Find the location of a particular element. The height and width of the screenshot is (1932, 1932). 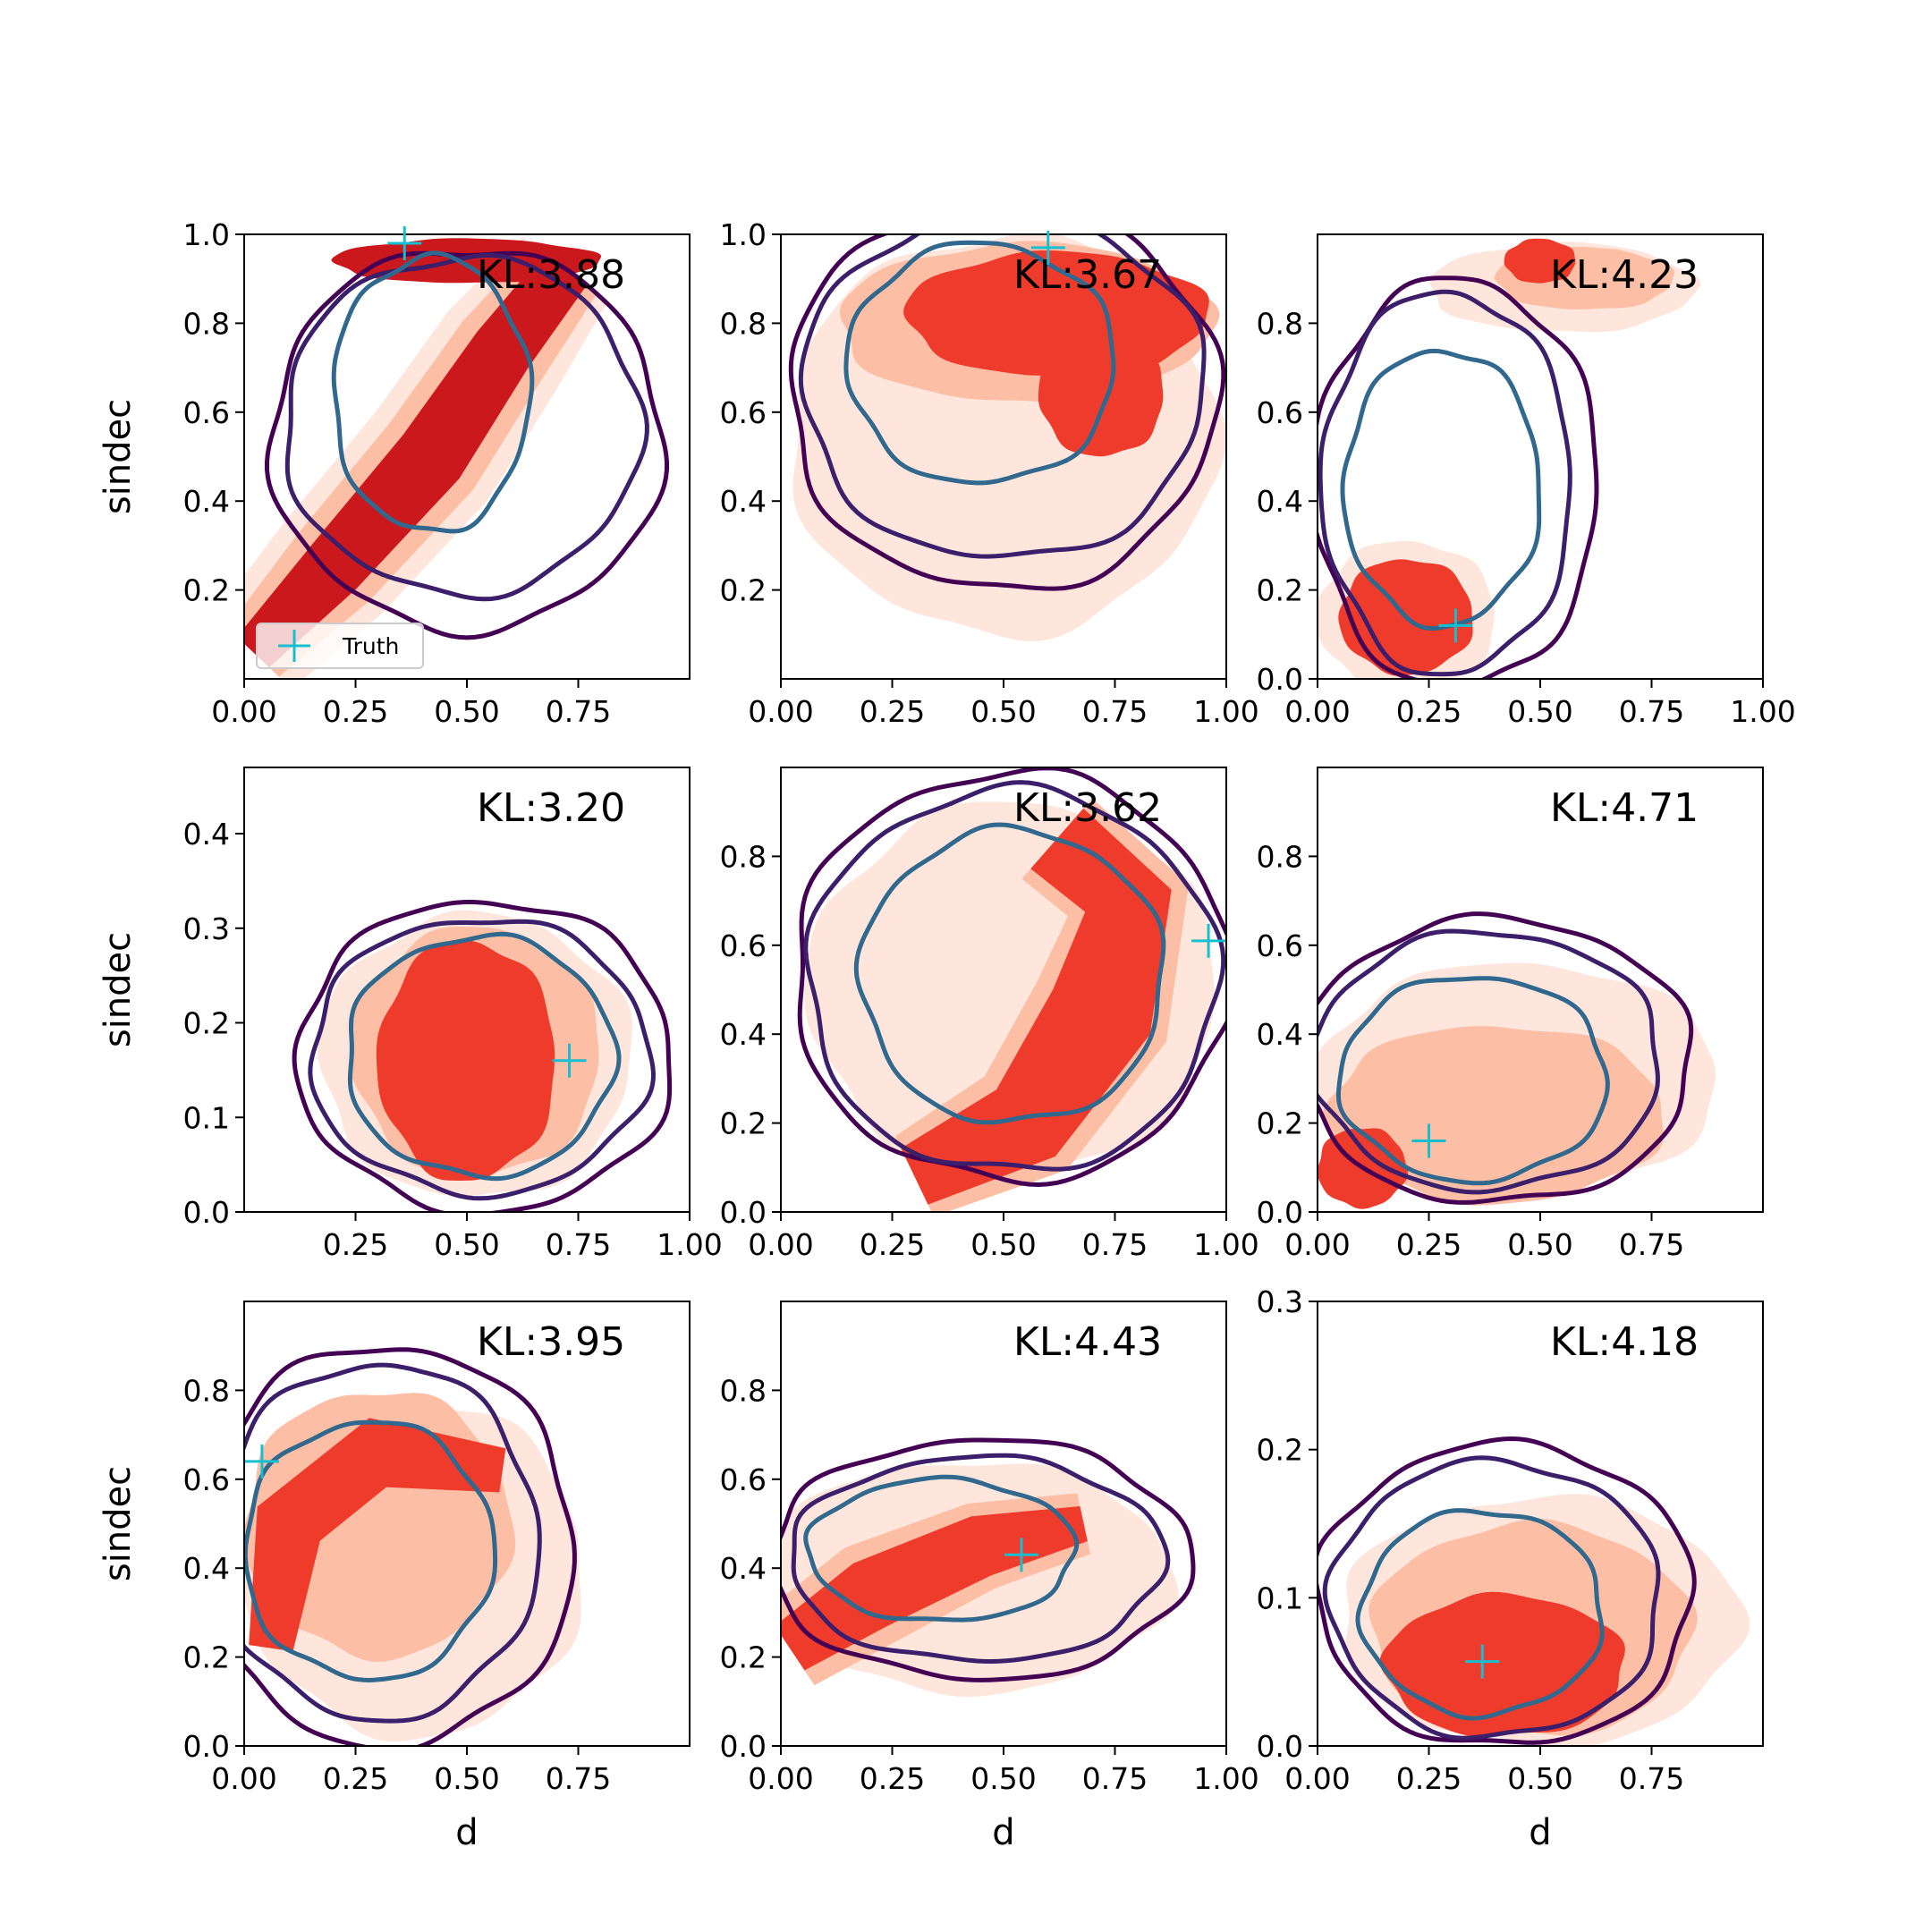

legend: Truth is located at coordinates (340, 646).